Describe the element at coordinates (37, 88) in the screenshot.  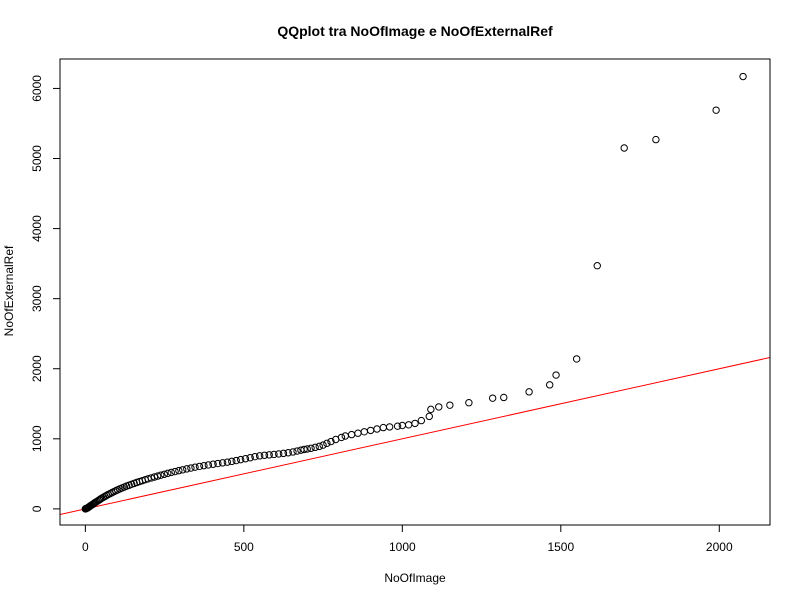
I see `y-tick-label: 6000` at that location.